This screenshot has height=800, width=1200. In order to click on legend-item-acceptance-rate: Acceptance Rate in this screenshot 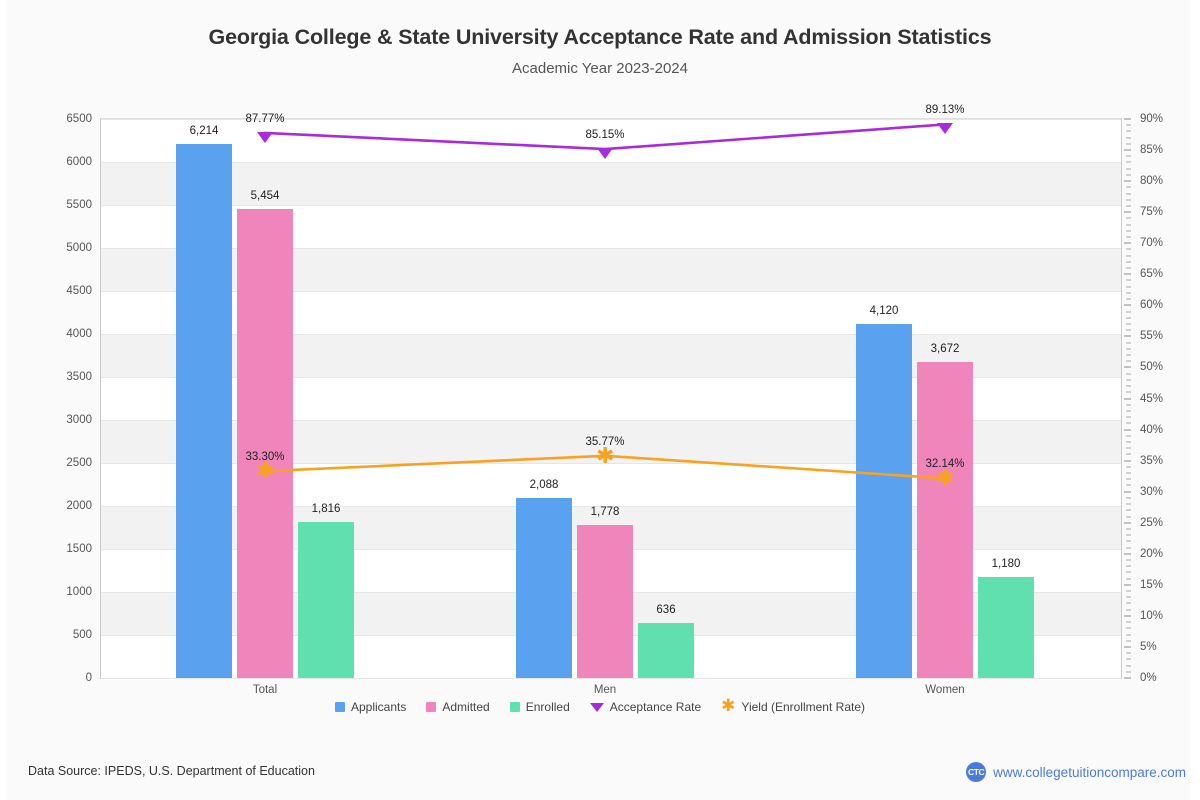, I will do `click(645, 707)`.